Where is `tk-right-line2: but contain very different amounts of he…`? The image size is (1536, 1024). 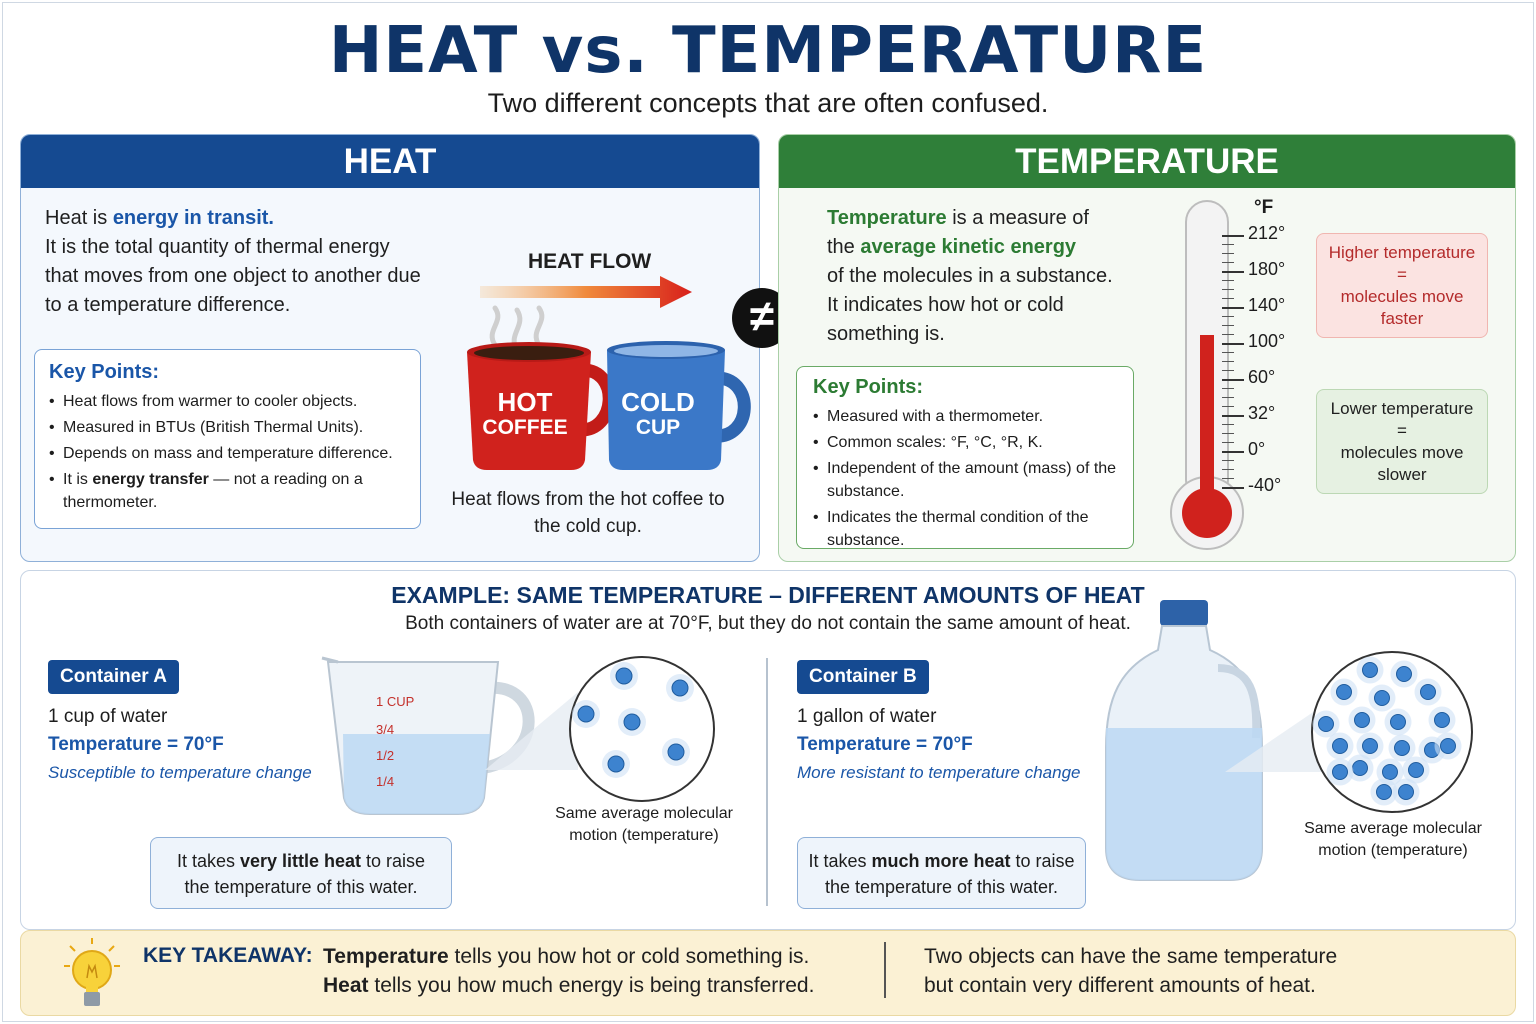 tk-right-line2: but contain very different amounts of he… is located at coordinates (1120, 985).